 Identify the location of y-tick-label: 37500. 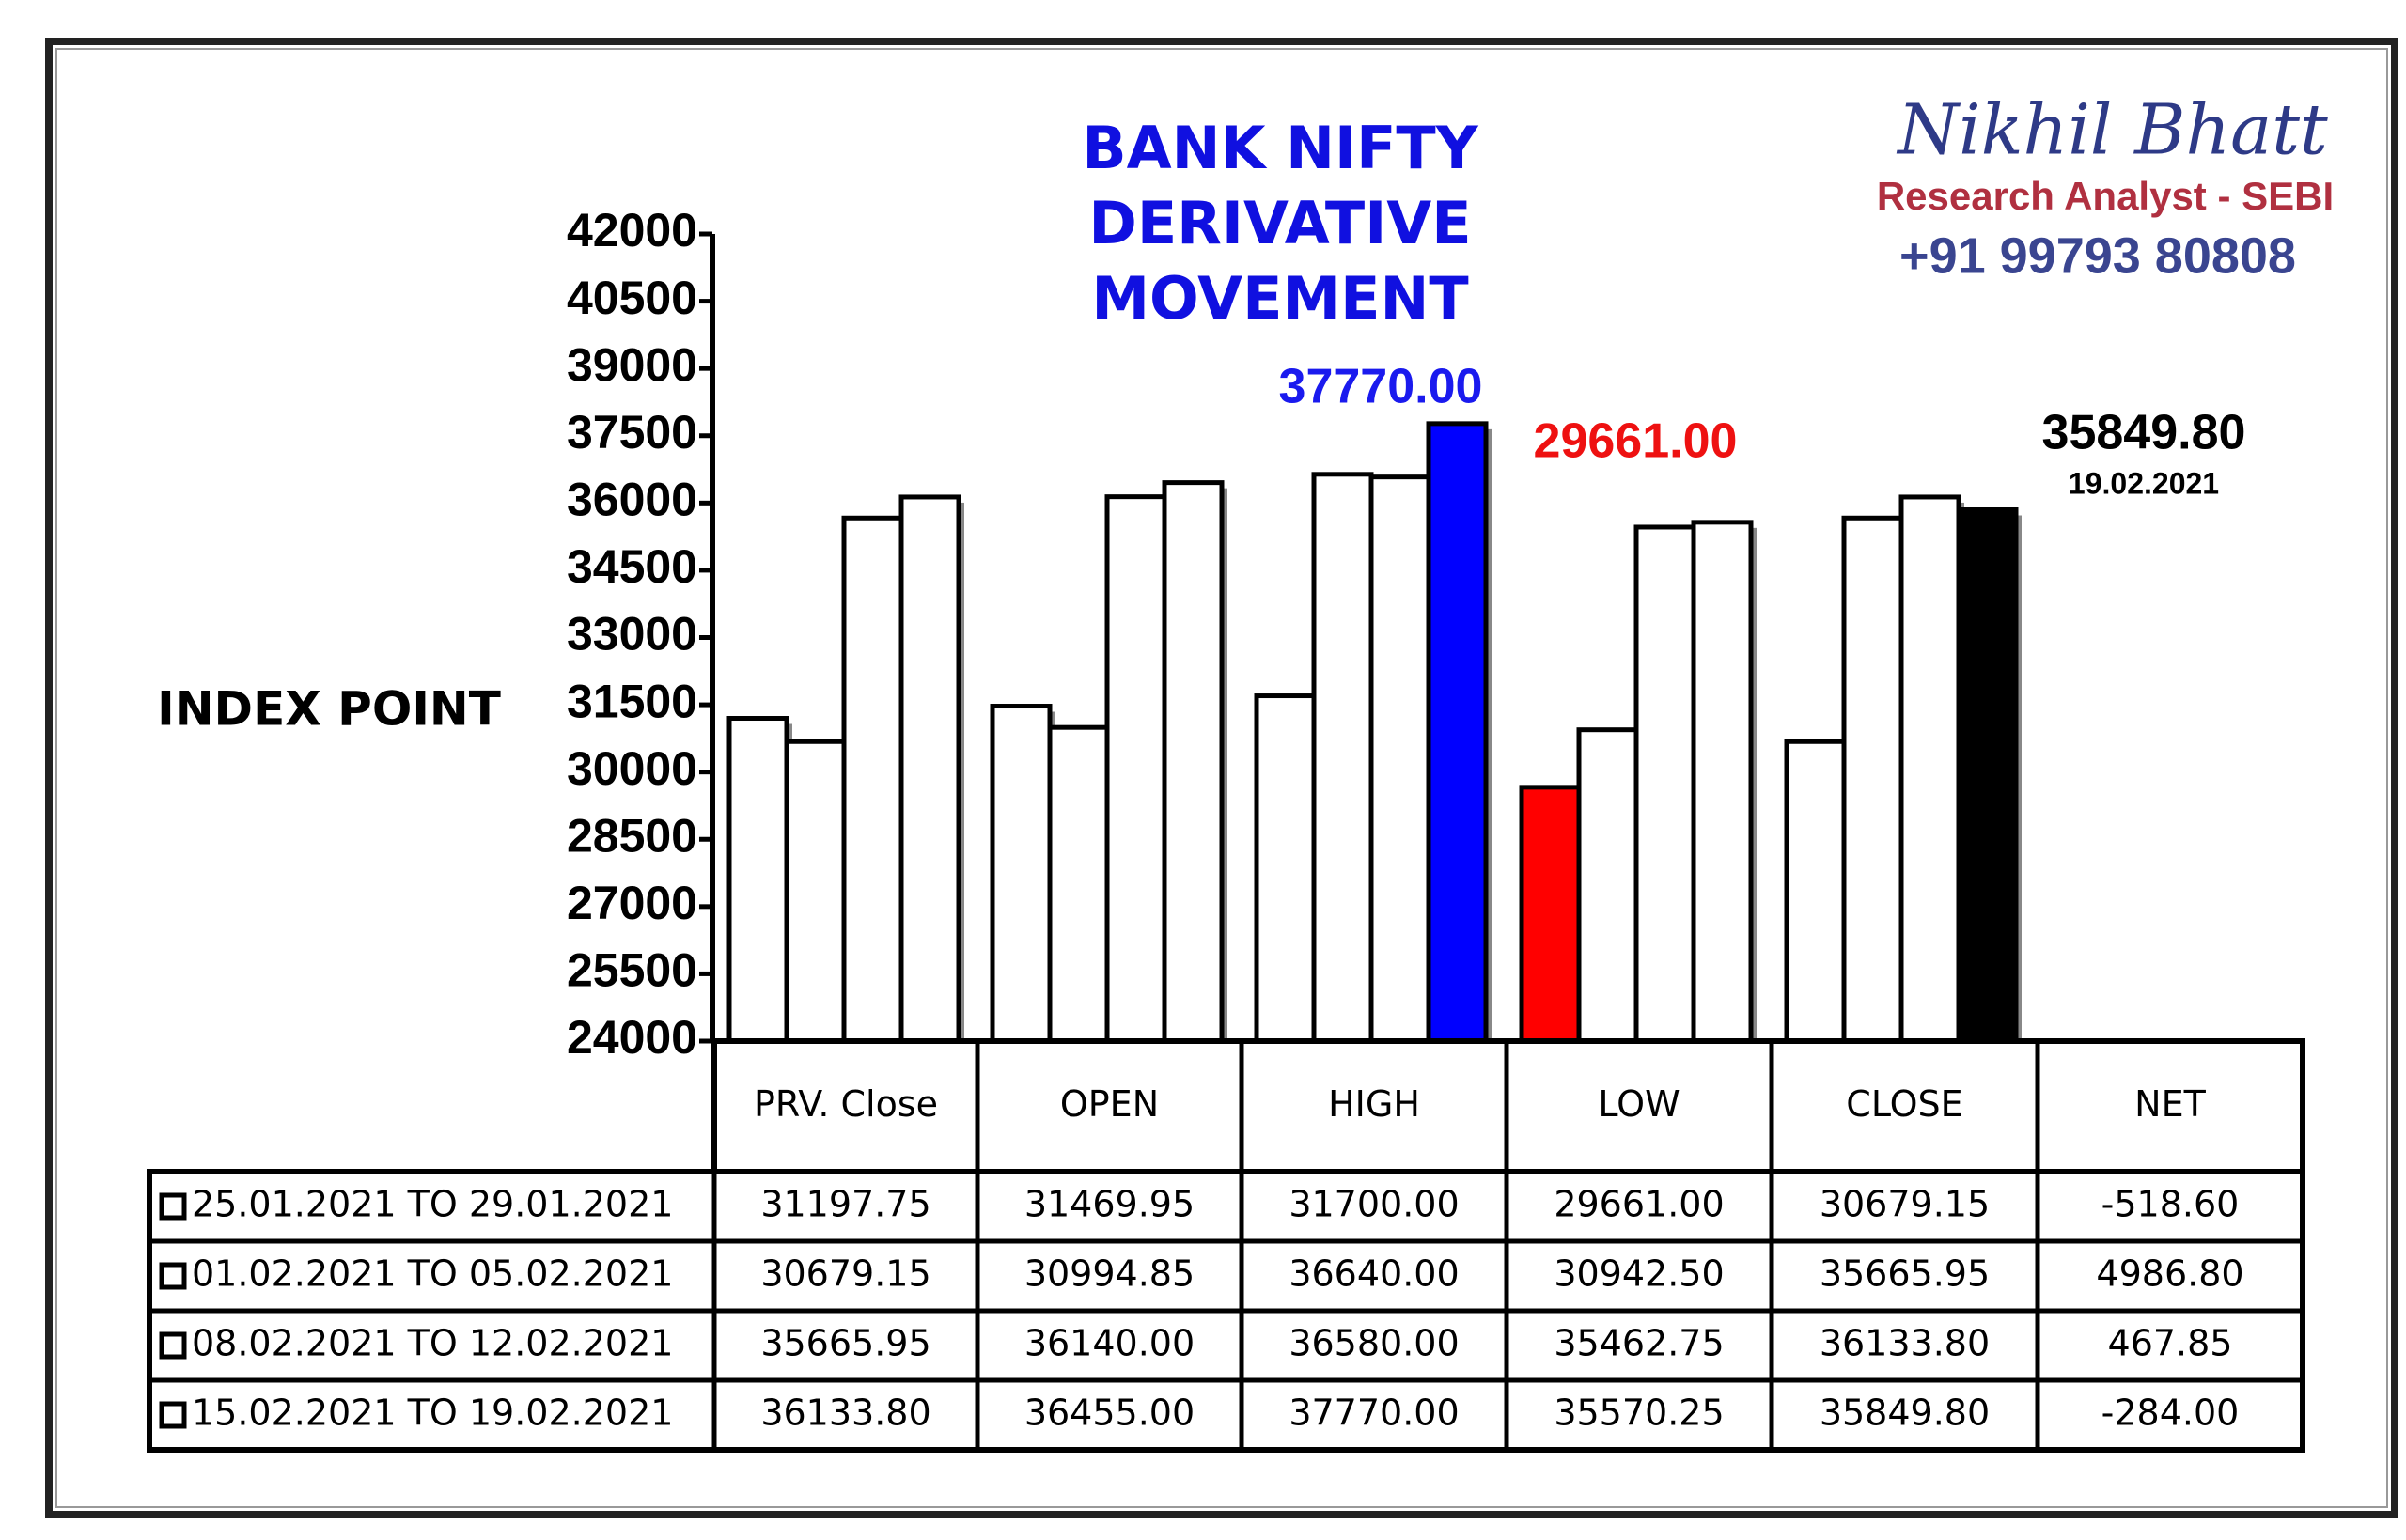
(632, 432).